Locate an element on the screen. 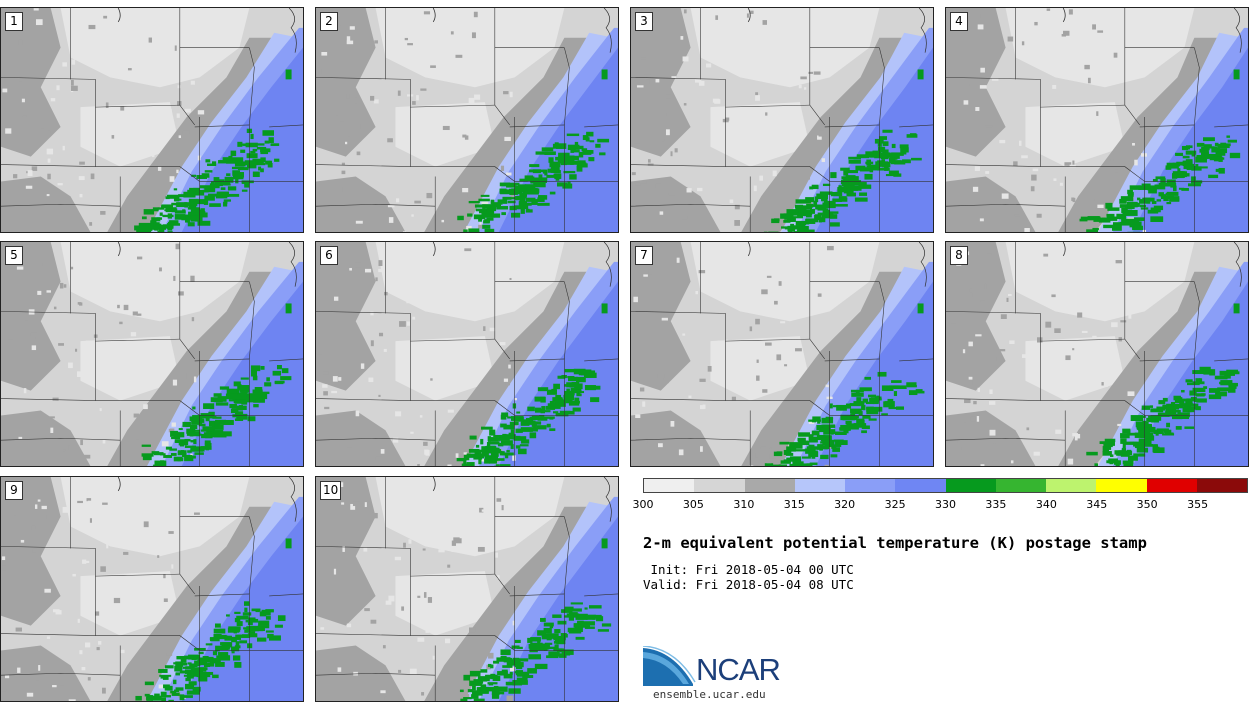 This screenshot has height=703, width=1260. ensemble-member-panel: 4 is located at coordinates (1097, 120).